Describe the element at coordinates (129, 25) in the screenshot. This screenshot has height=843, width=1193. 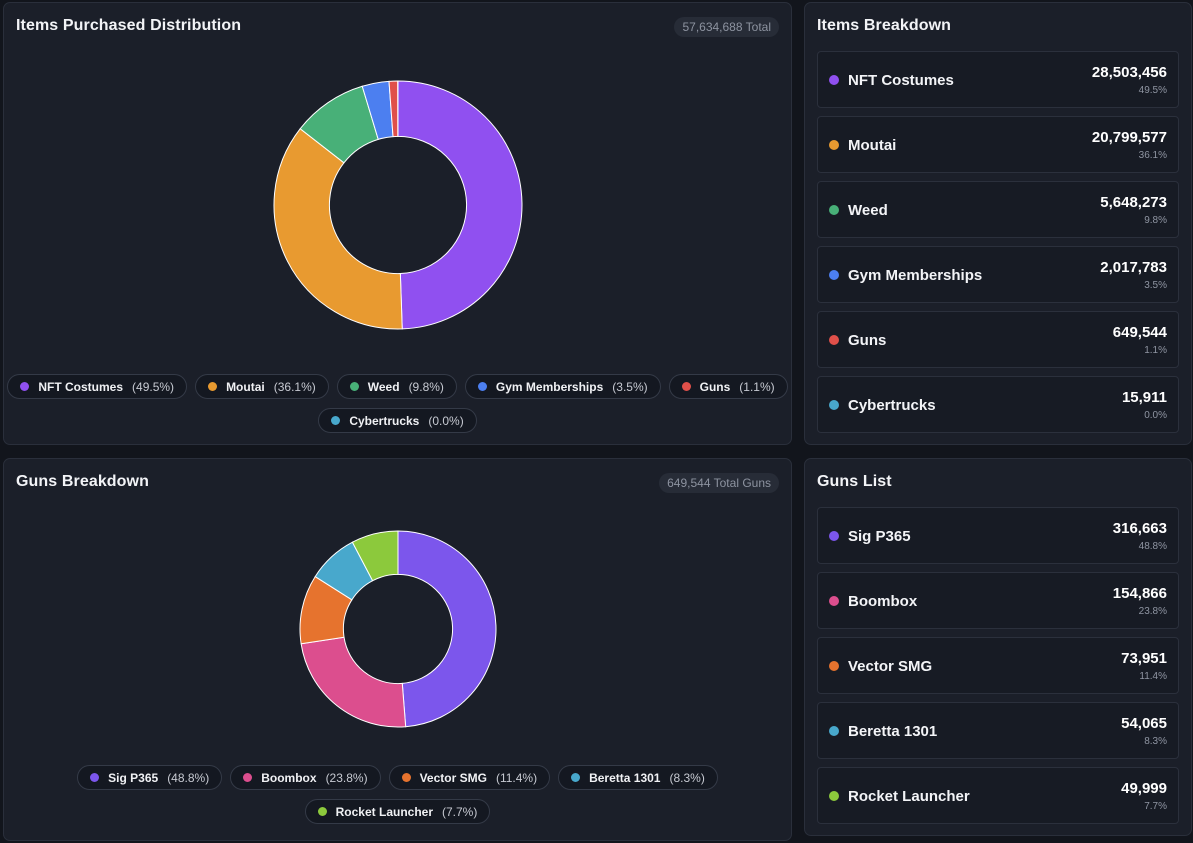
I see `items-distribution-title: Items Purchased Distribution` at that location.